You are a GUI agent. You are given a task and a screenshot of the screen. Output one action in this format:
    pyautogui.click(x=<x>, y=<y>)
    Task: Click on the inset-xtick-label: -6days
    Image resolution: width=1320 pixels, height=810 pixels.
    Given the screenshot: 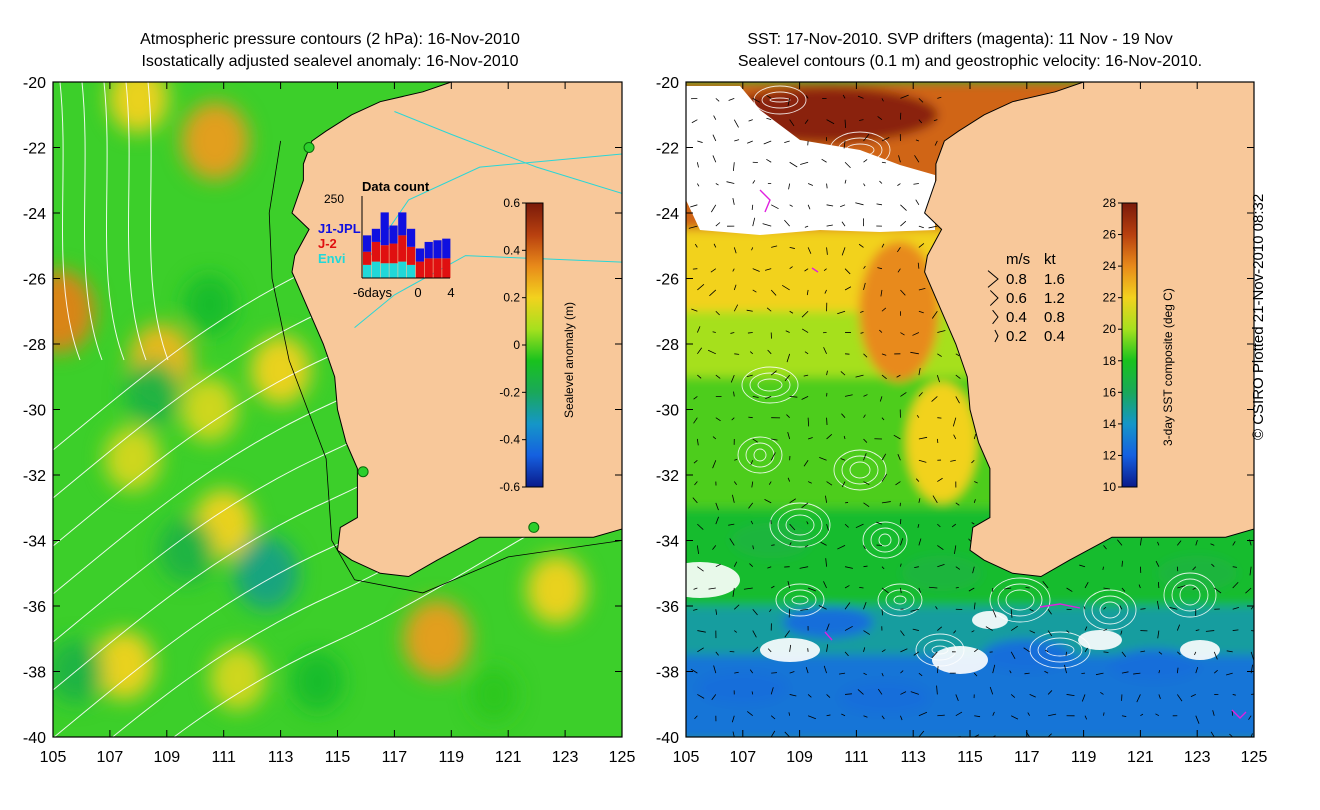 What is the action you would take?
    pyautogui.click(x=373, y=292)
    